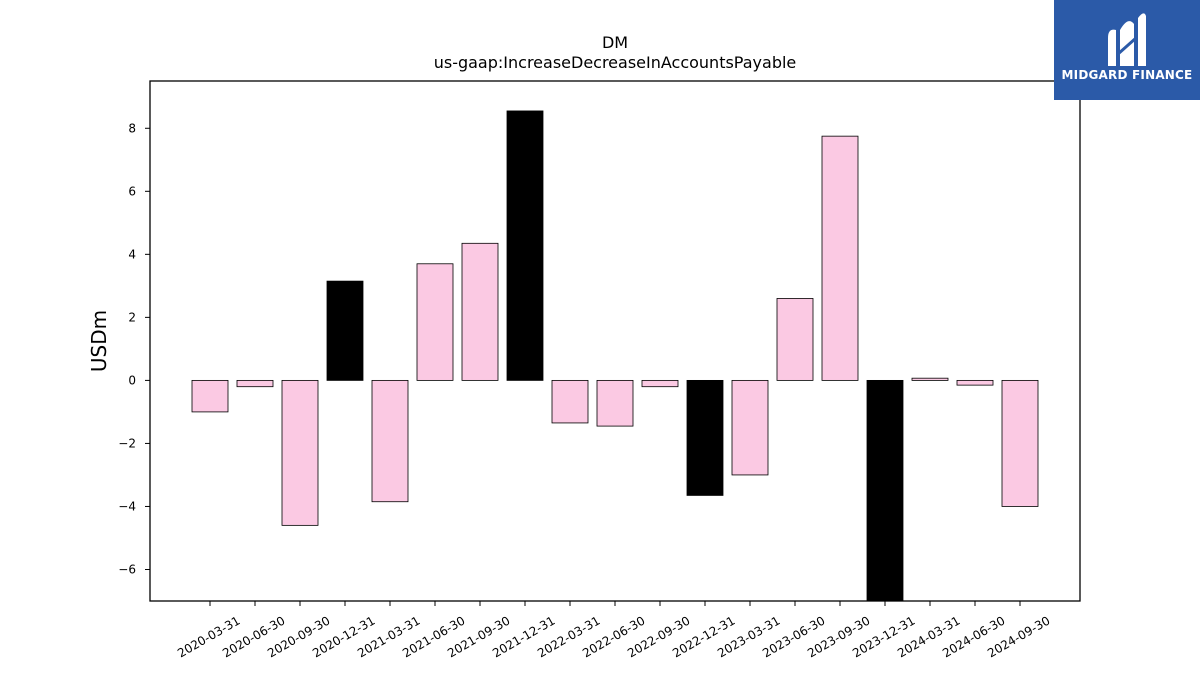  Describe the element at coordinates (99, 341) in the screenshot. I see `y-axis-label: USDm` at that location.